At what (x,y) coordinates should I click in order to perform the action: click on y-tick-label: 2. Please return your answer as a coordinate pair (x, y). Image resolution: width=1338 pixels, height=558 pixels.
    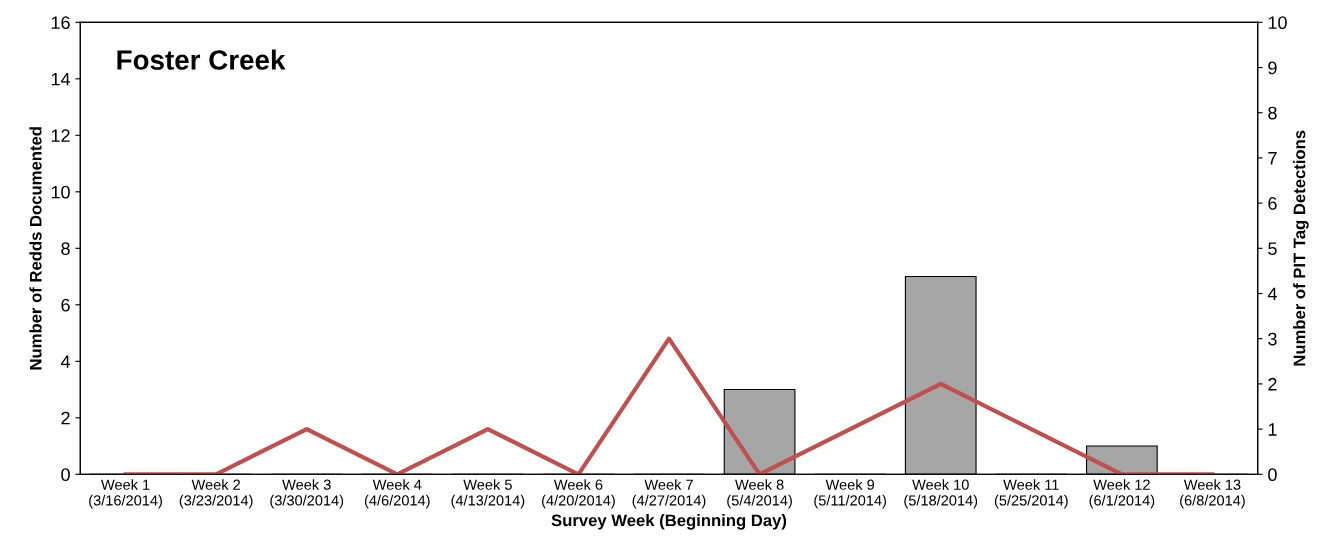
    Looking at the image, I should click on (65, 418).